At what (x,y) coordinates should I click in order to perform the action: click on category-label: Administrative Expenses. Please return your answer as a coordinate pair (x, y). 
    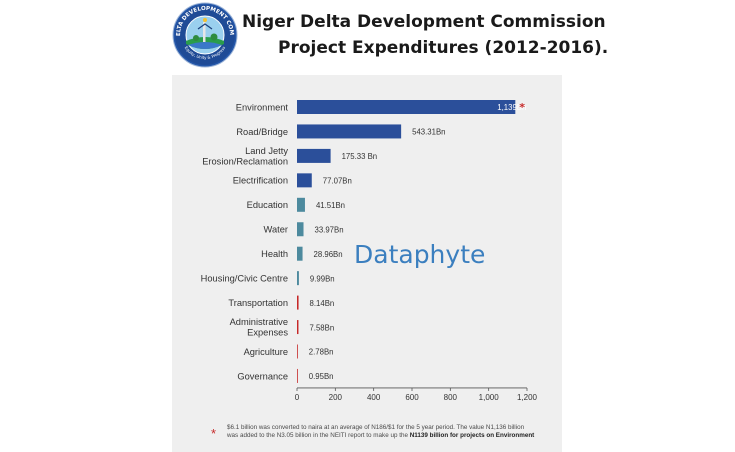
    Looking at the image, I should click on (259, 327).